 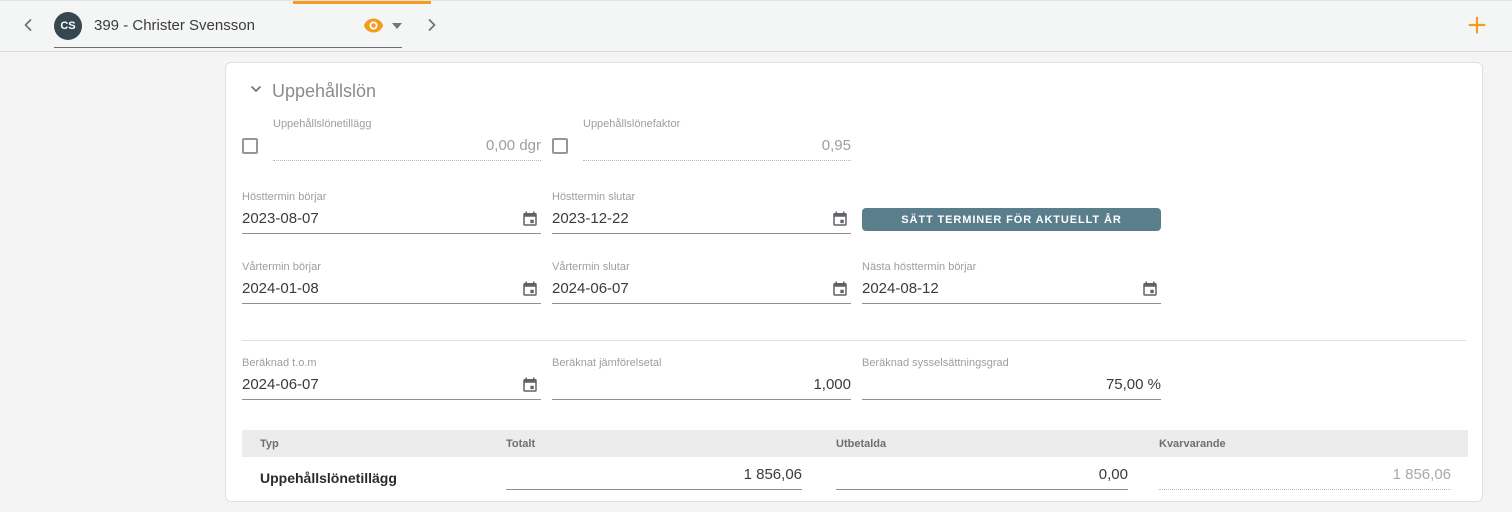 I want to click on uppehallslonefaktor-checkbox, so click(x=560, y=146).